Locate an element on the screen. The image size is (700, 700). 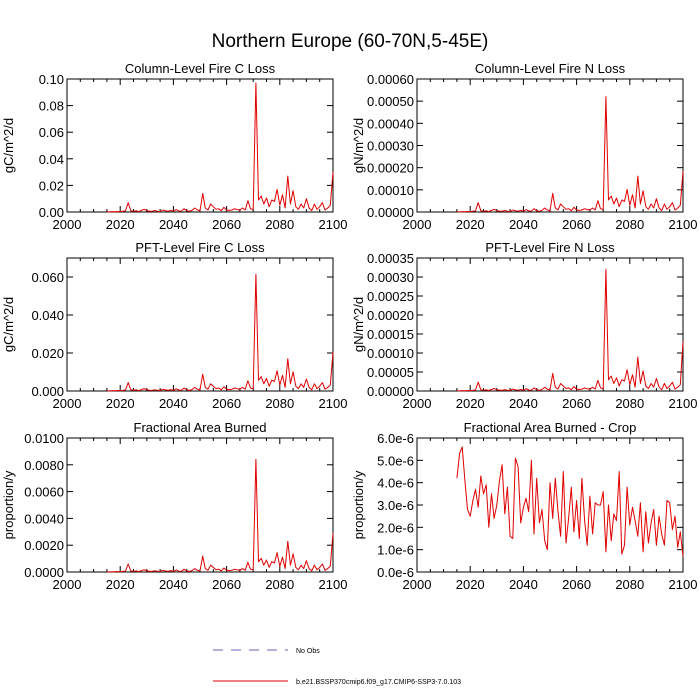
y-tick-label: 0.04 is located at coordinates (51, 159).